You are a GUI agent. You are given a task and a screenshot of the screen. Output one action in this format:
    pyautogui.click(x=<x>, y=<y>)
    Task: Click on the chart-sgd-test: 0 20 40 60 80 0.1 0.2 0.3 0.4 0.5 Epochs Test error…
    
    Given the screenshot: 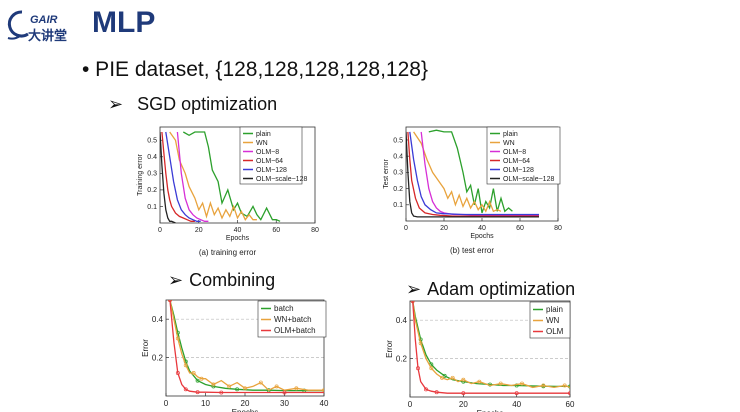 What is the action you would take?
    pyautogui.click(x=472, y=190)
    